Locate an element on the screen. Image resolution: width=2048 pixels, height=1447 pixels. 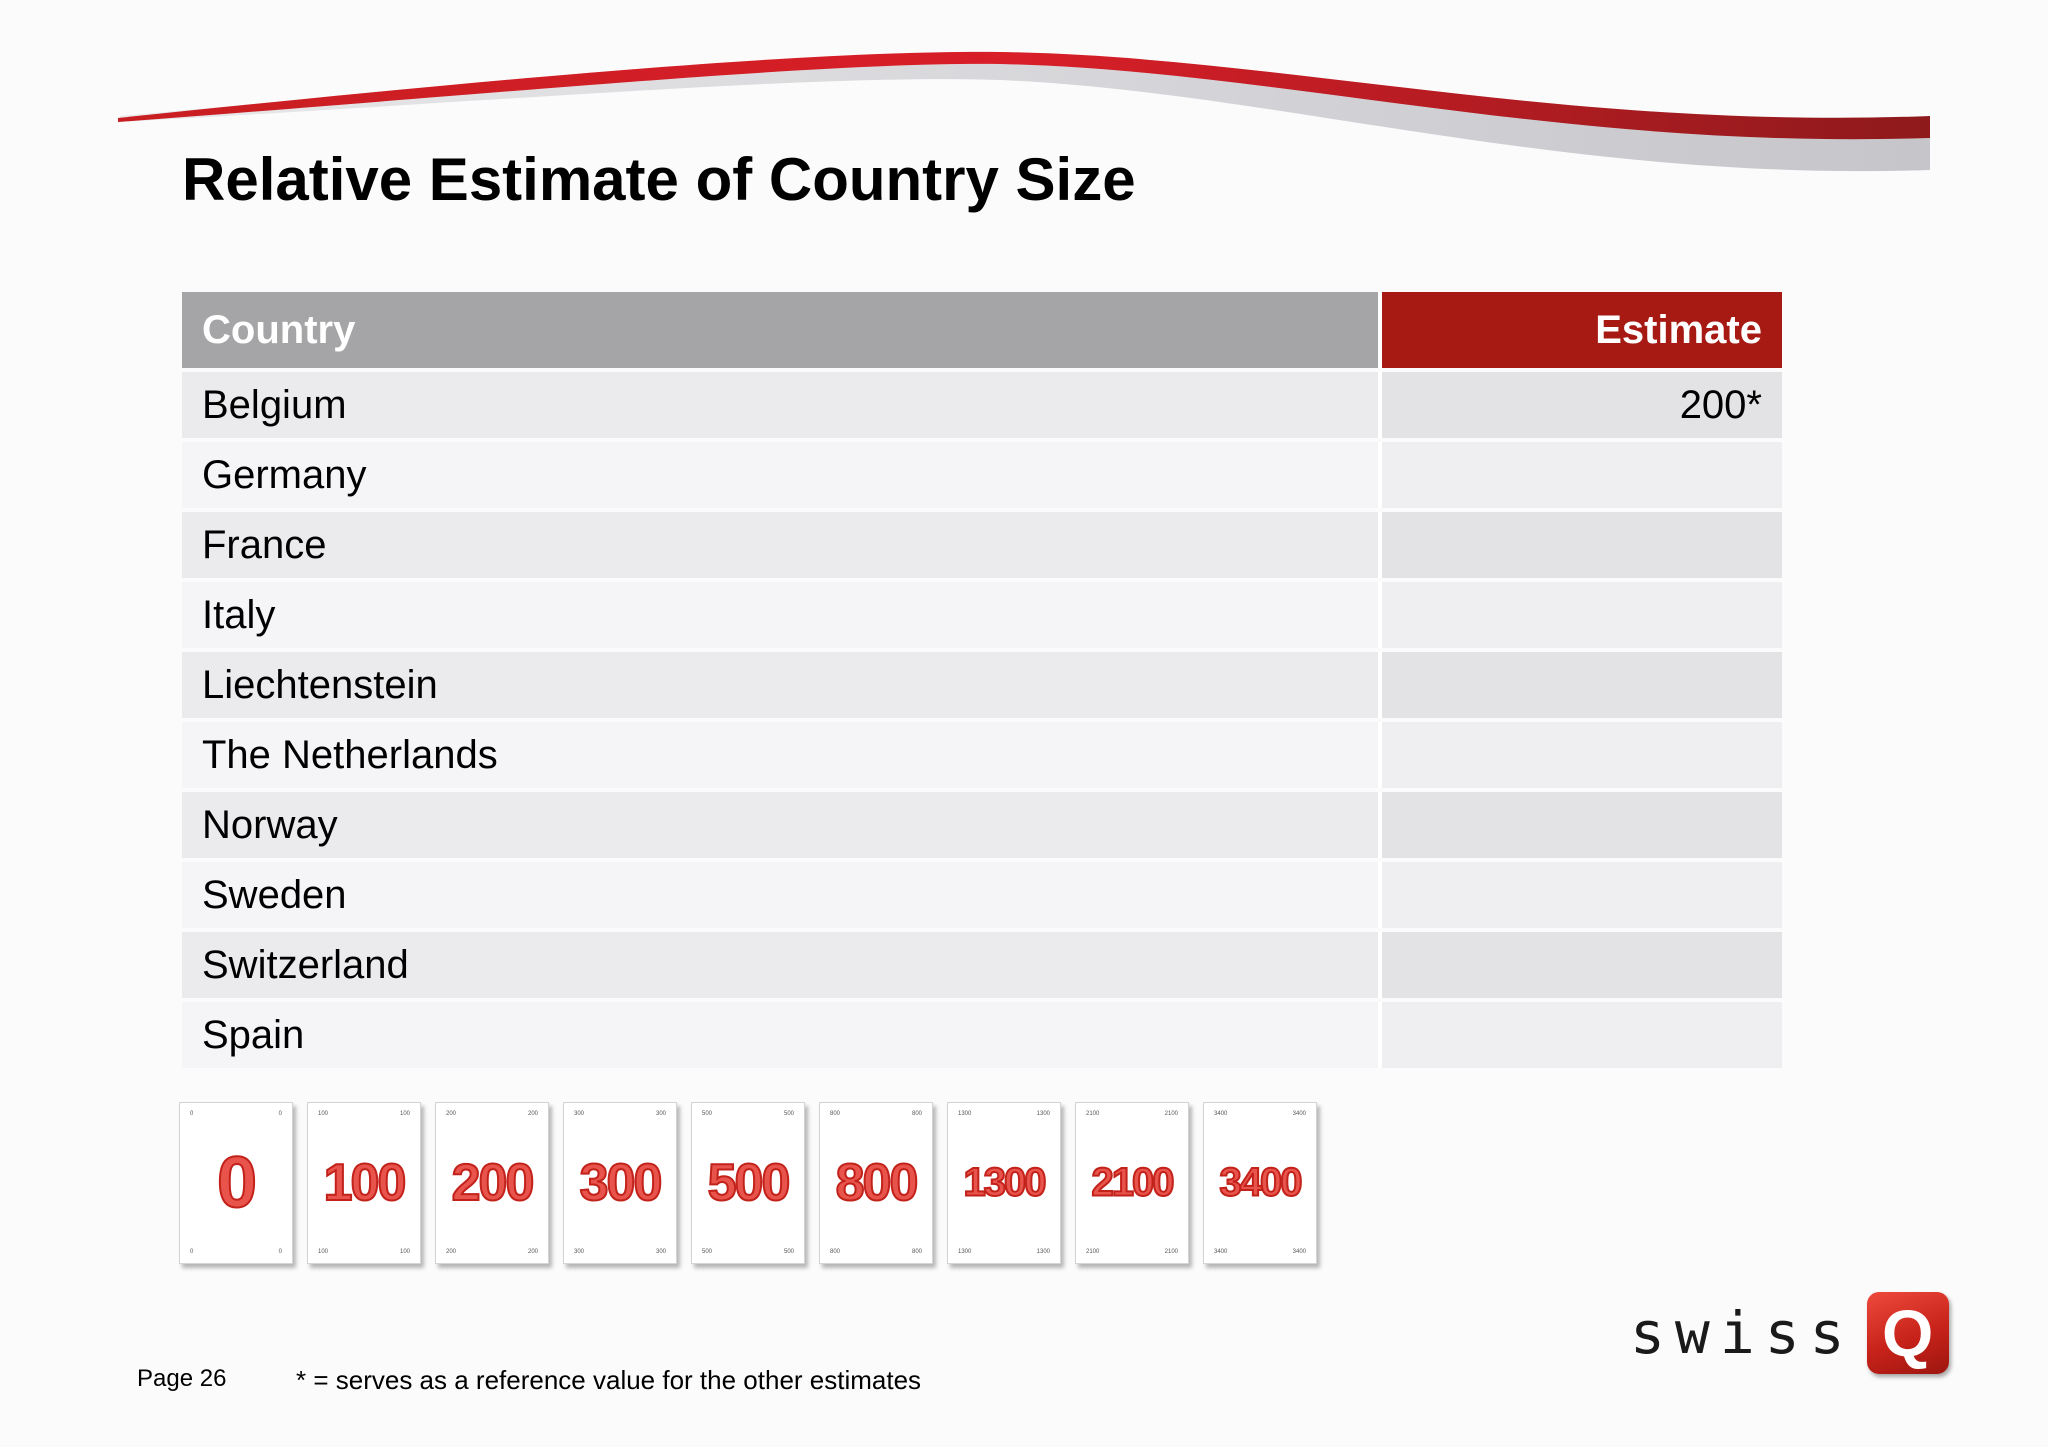
table-header-row: Country Estimate is located at coordinates (982, 330).